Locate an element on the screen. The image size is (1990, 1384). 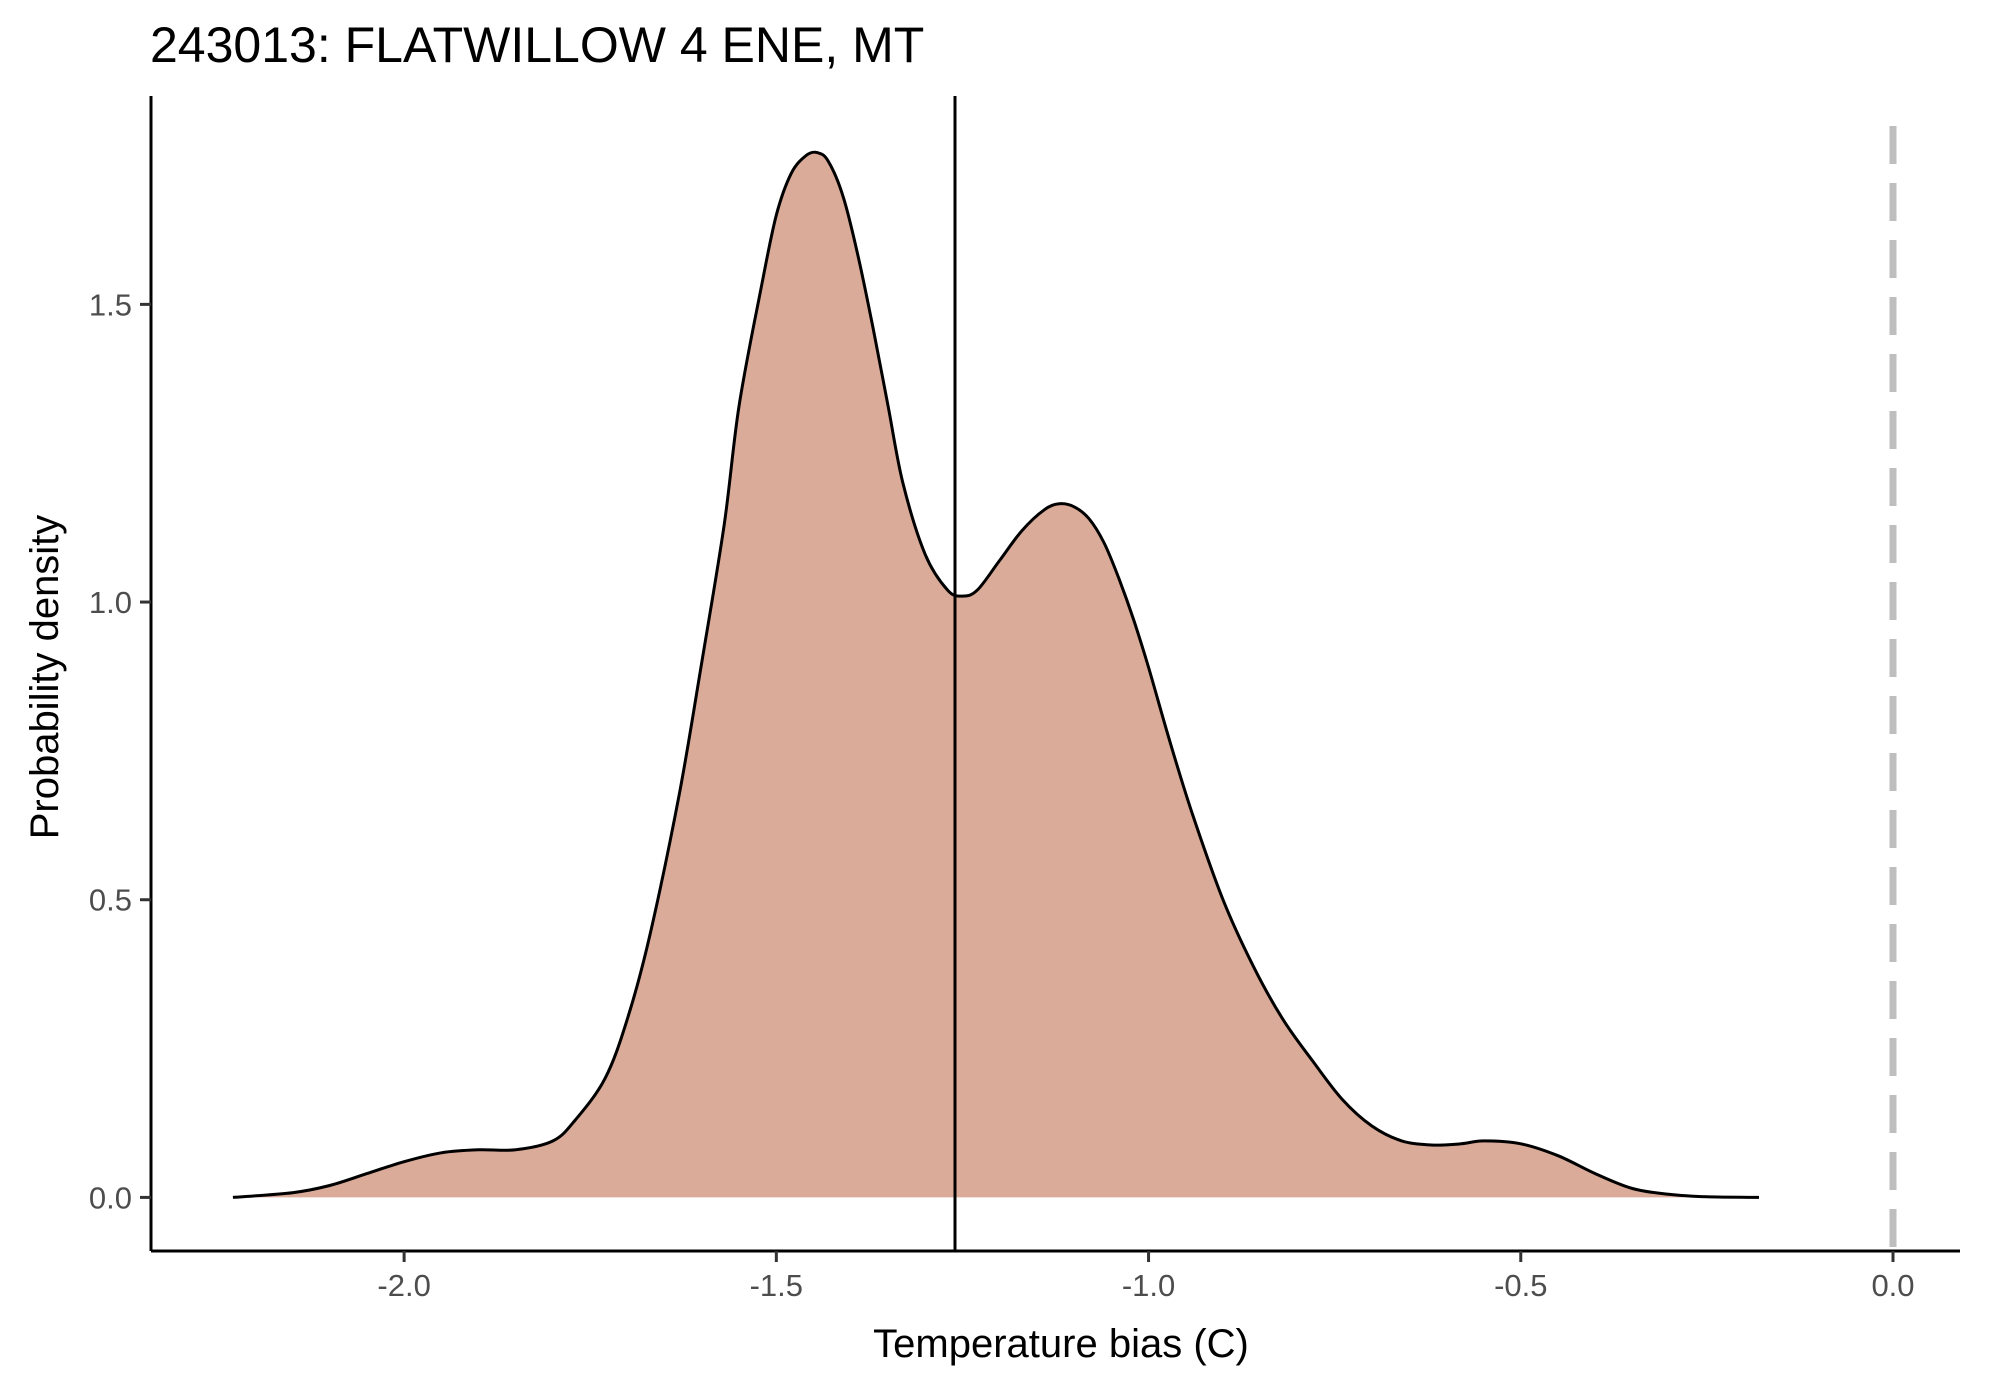
y-tick-label: 1.0 is located at coordinates (110, 602).